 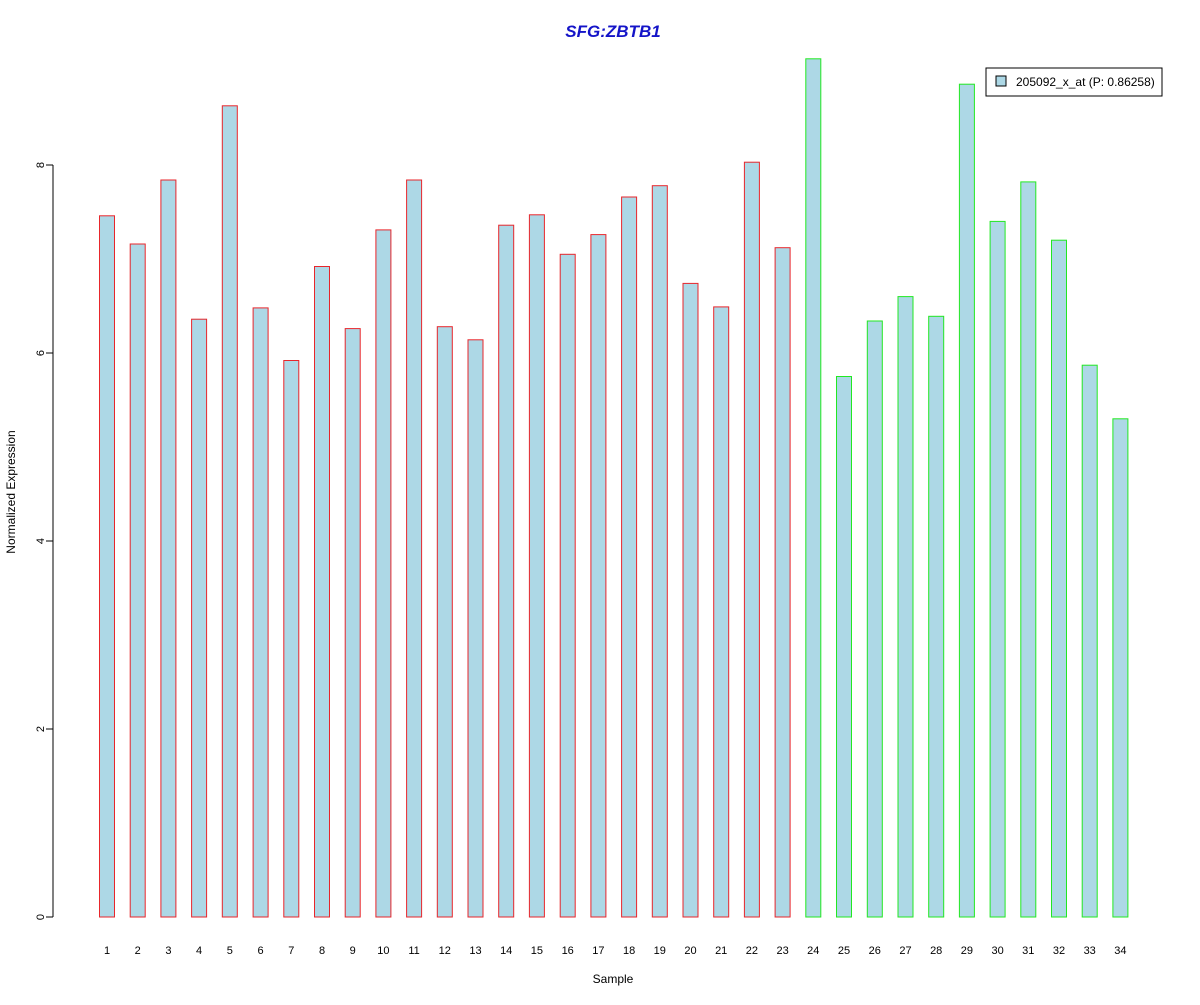 What do you see at coordinates (905, 951) in the screenshot?
I see `x-tick-label: 27` at bounding box center [905, 951].